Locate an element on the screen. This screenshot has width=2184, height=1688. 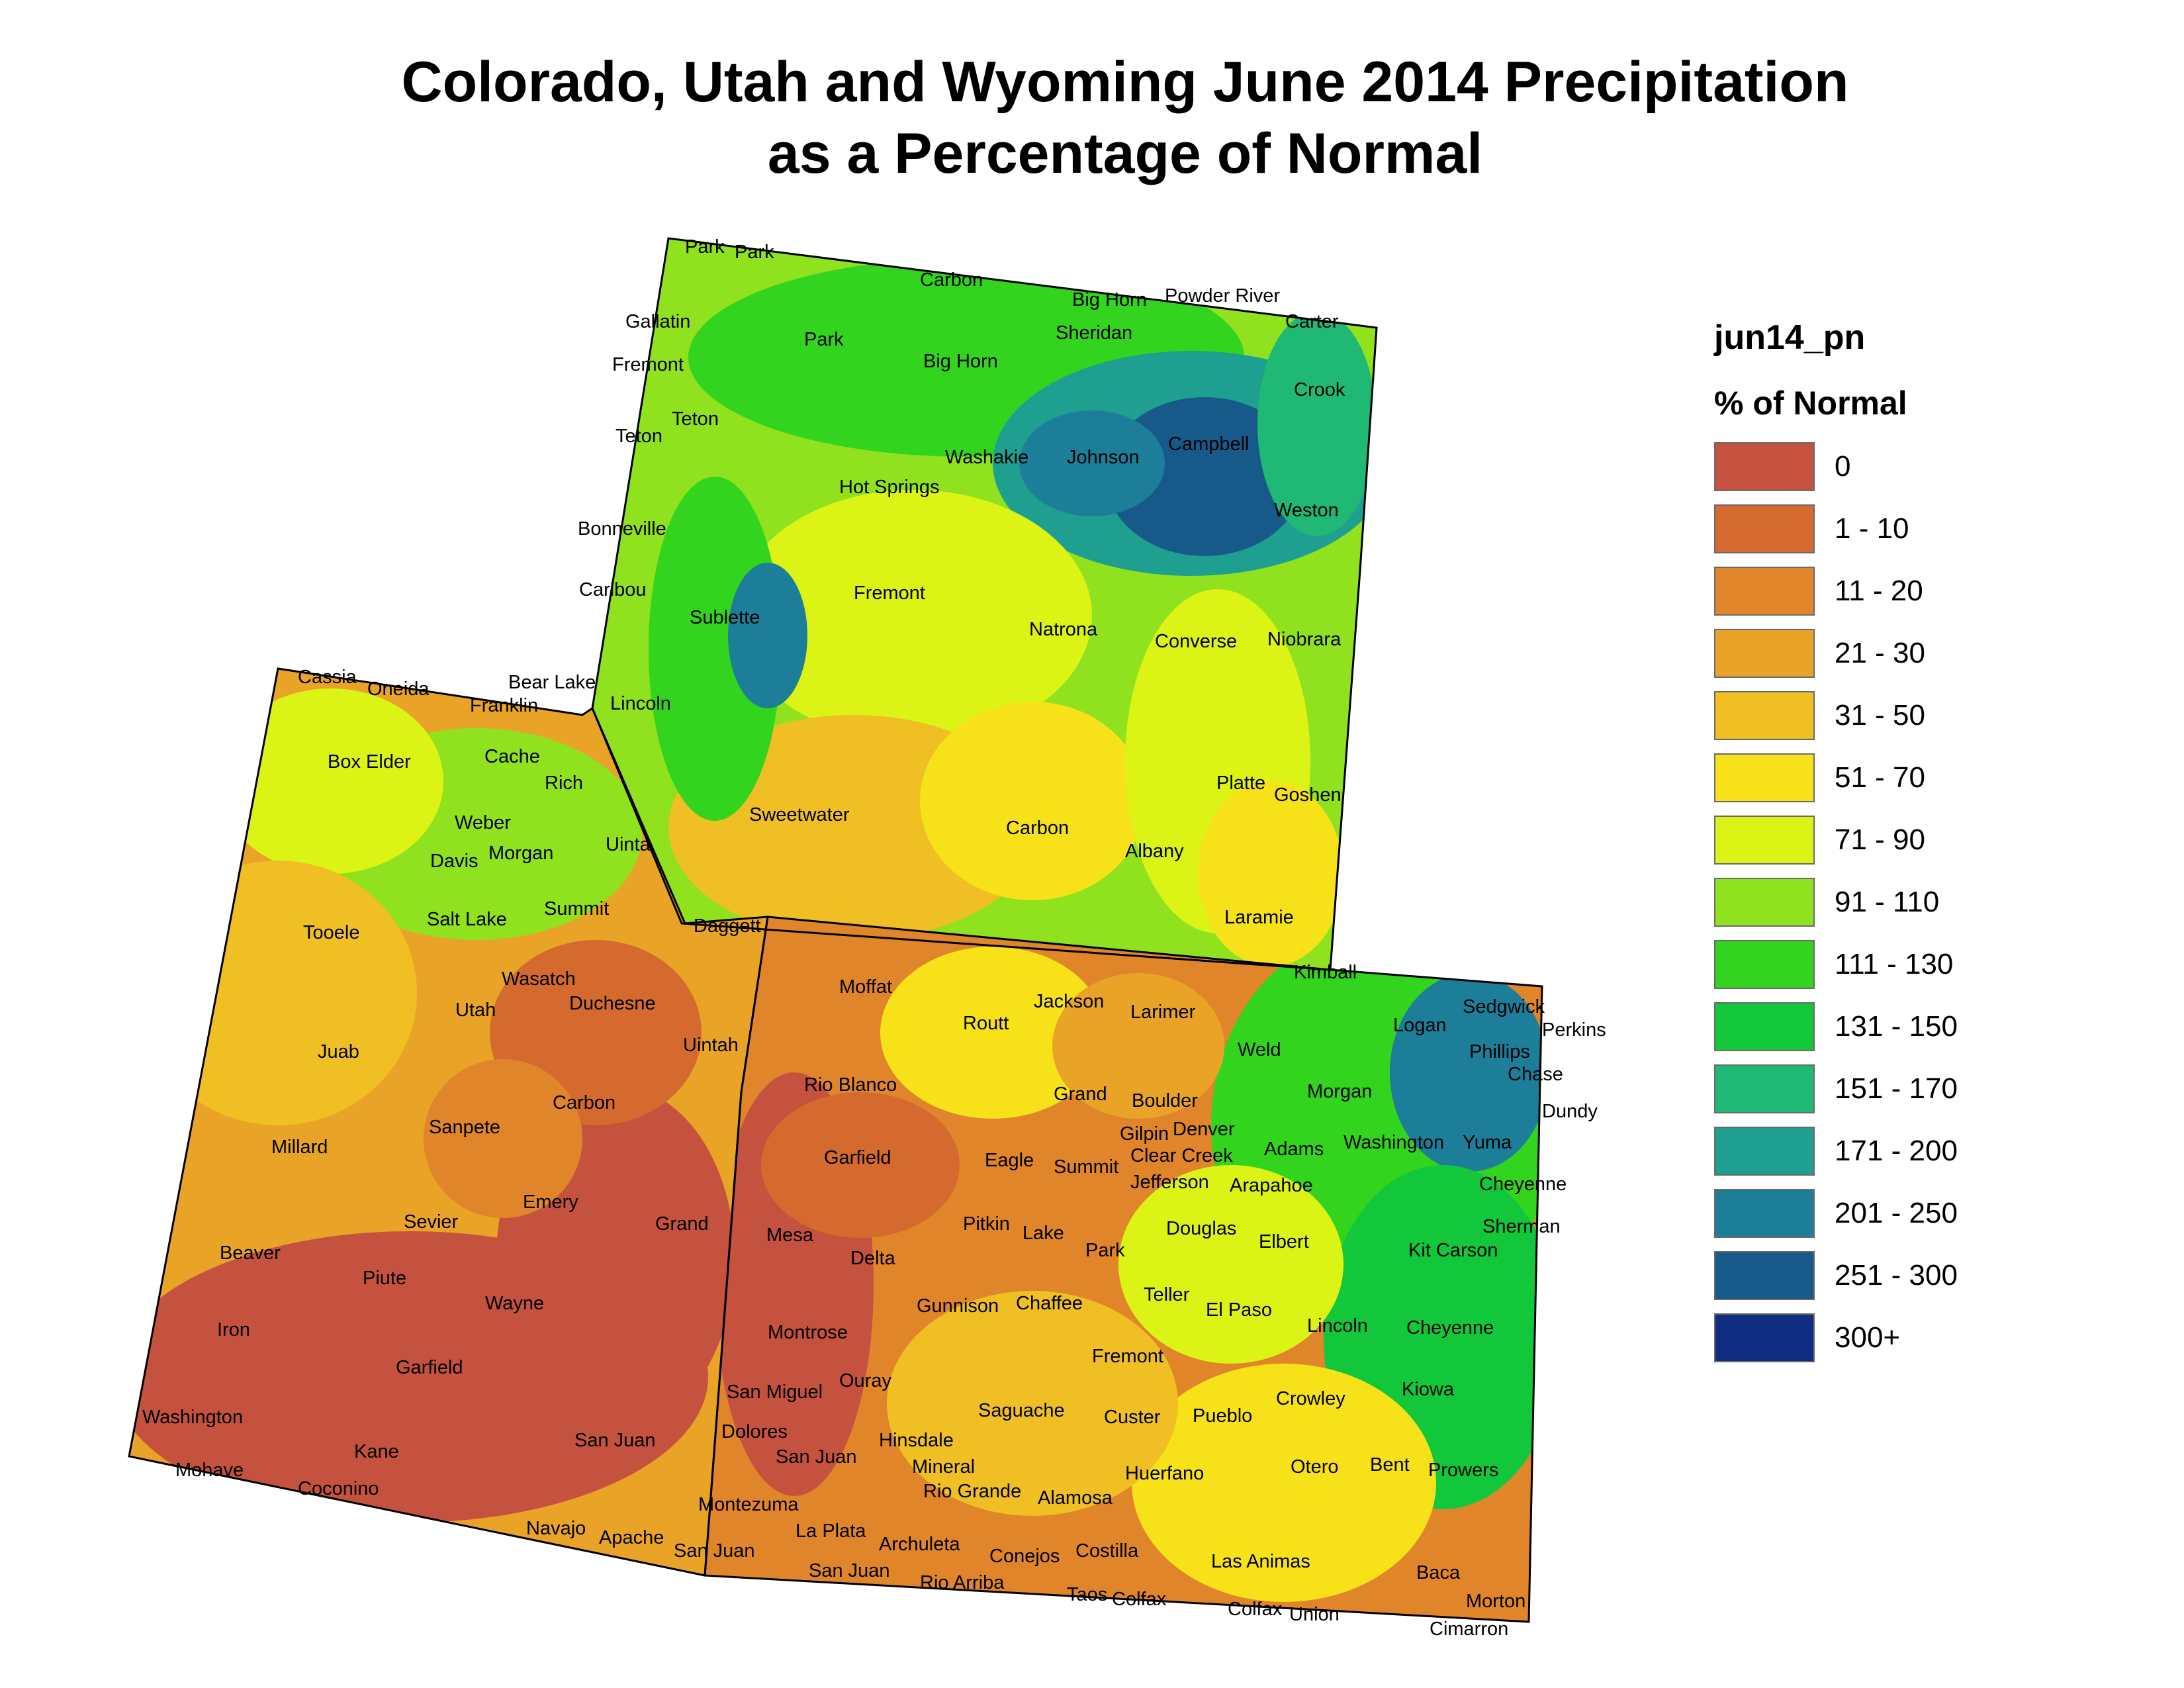
county-label: Archuleta is located at coordinates (920, 1544).